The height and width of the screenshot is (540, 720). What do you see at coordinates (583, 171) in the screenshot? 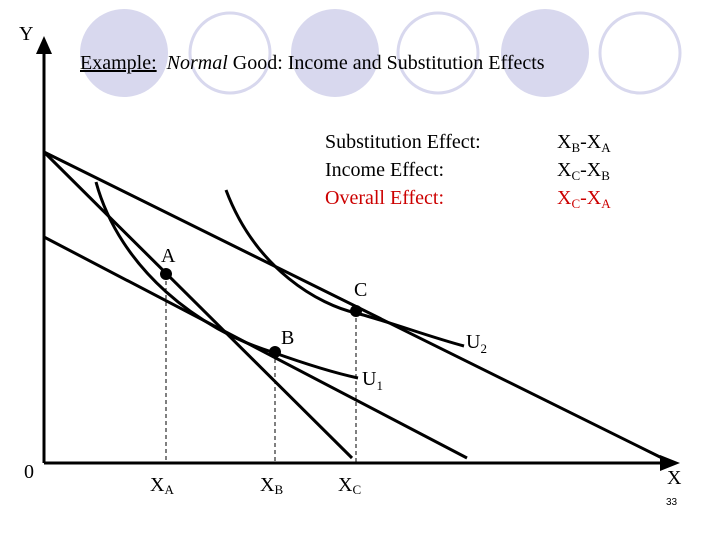
I see `effect-formula-income: XC-XB` at bounding box center [583, 171].